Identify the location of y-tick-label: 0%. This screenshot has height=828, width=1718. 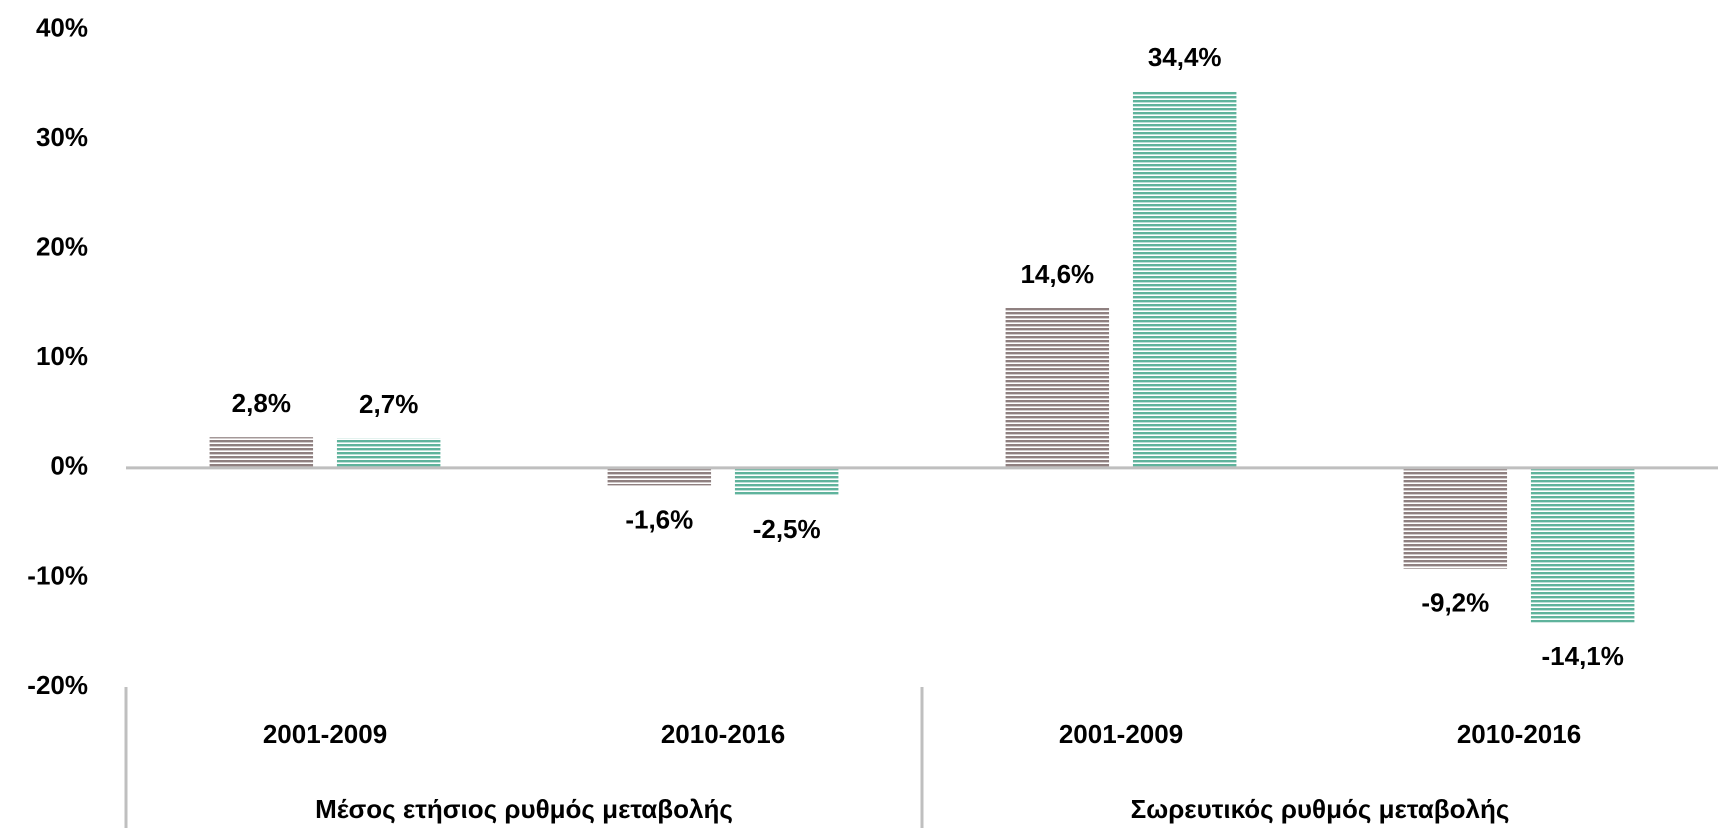
(69, 466).